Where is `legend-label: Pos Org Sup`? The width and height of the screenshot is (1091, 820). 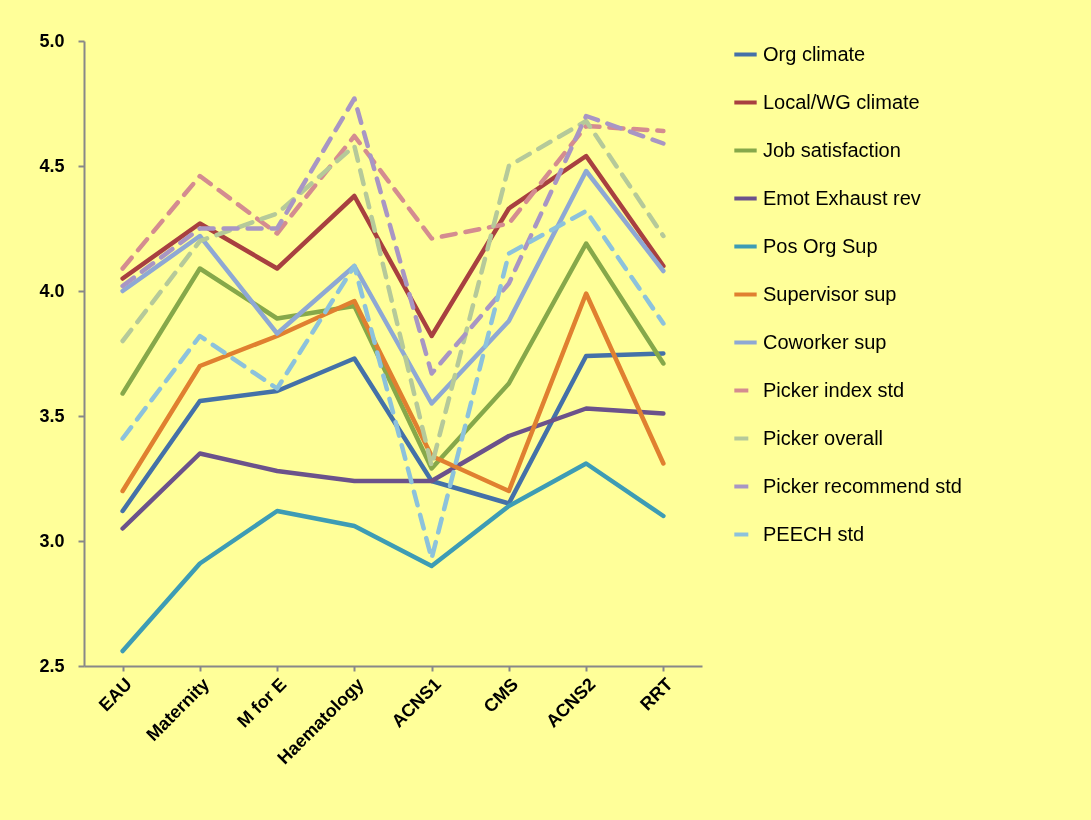
legend-label: Pos Org Sup is located at coordinates (820, 245).